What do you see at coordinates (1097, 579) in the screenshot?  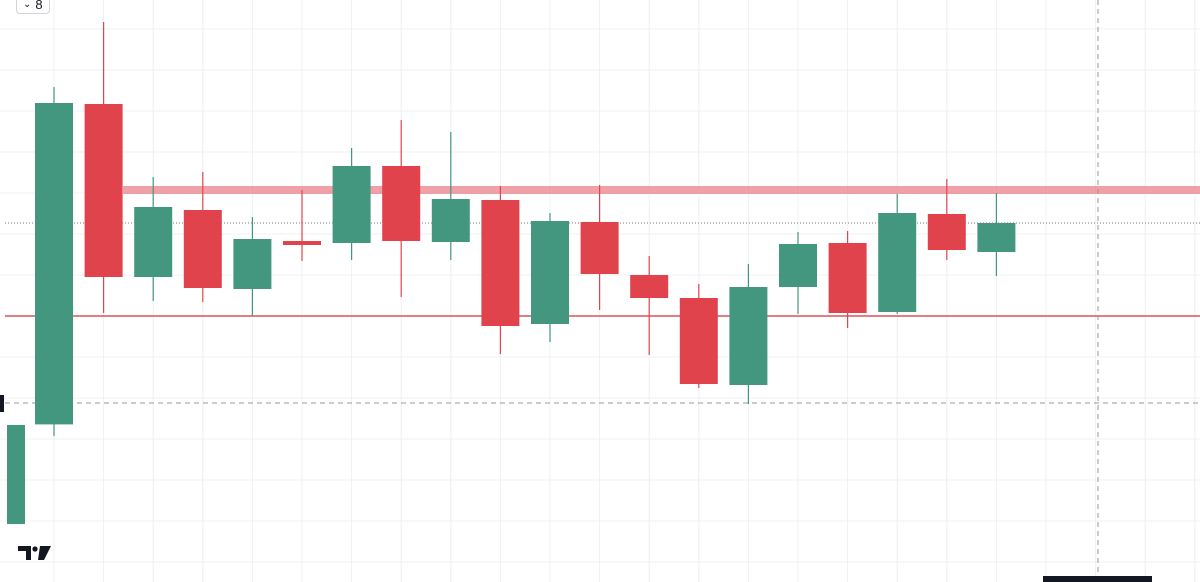 I see `time-axis-label-bar` at bounding box center [1097, 579].